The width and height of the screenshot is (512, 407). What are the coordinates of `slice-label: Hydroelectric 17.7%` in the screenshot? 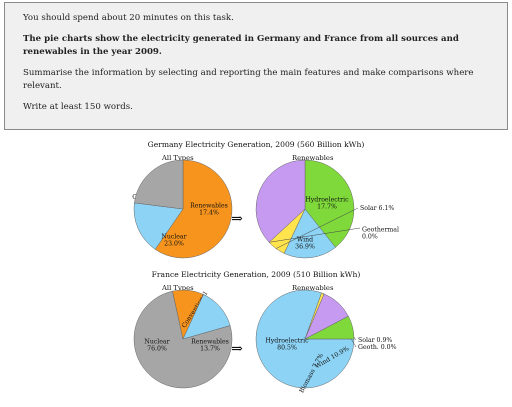 It's located at (327, 203).